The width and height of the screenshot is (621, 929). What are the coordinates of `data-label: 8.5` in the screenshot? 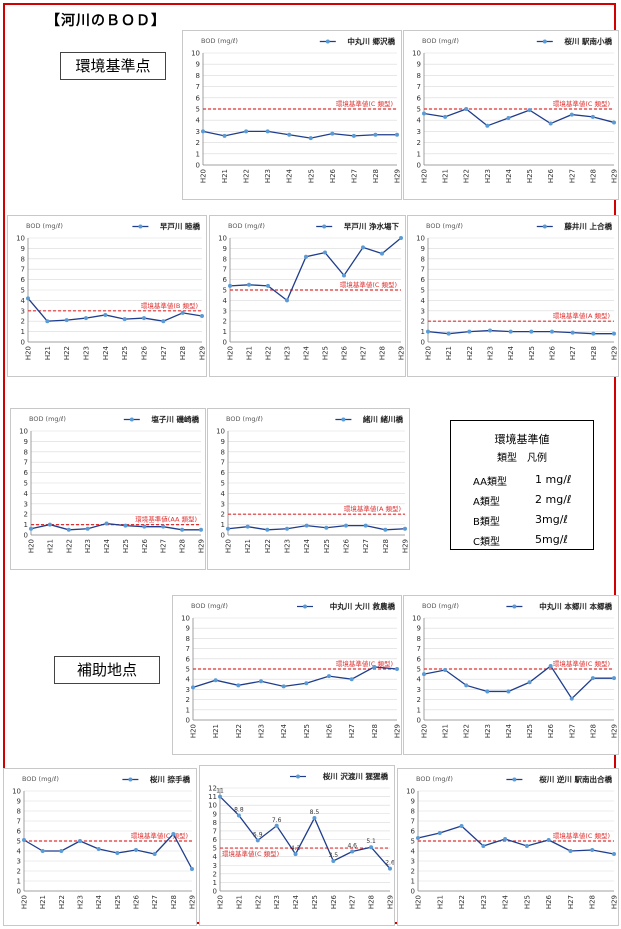 It's located at (315, 812).